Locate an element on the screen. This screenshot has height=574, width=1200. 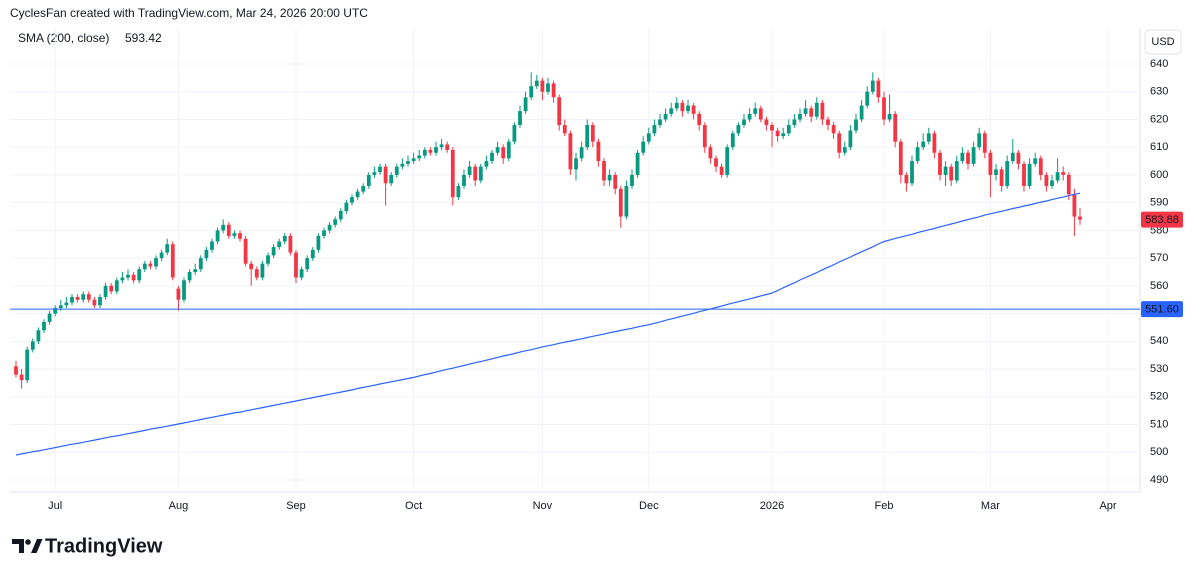
y-tick-label: 630 is located at coordinates (1159, 92).